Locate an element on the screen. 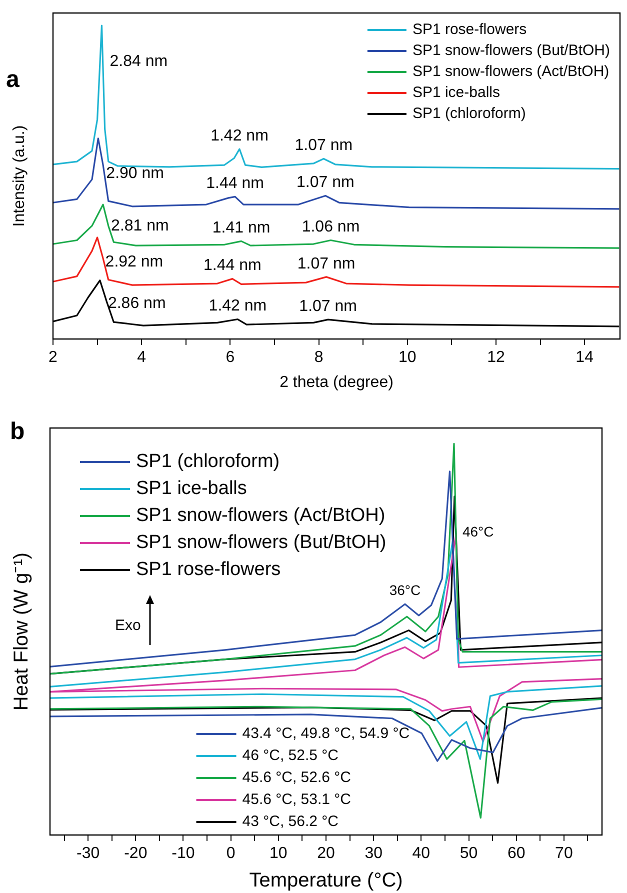 The width and height of the screenshot is (627, 893). y-axis-title: Heat Flow (W g⁻¹) is located at coordinates (21, 631).